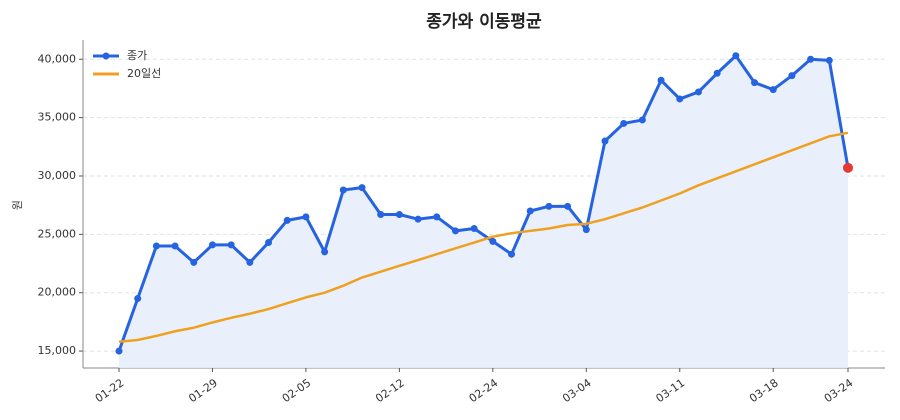 The width and height of the screenshot is (900, 420). Describe the element at coordinates (671, 390) in the screenshot. I see `x-tick-label: 03-11` at that location.